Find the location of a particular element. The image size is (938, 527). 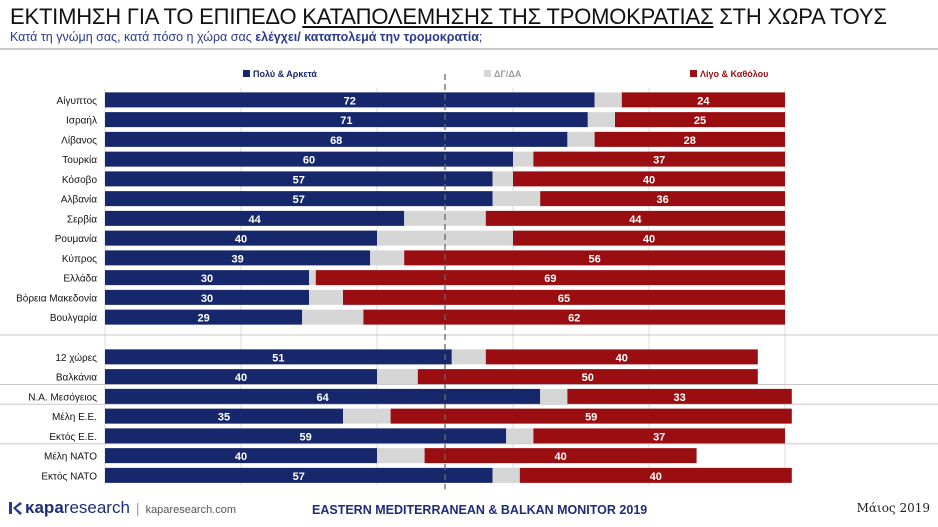

data-label: 30 is located at coordinates (207, 279).